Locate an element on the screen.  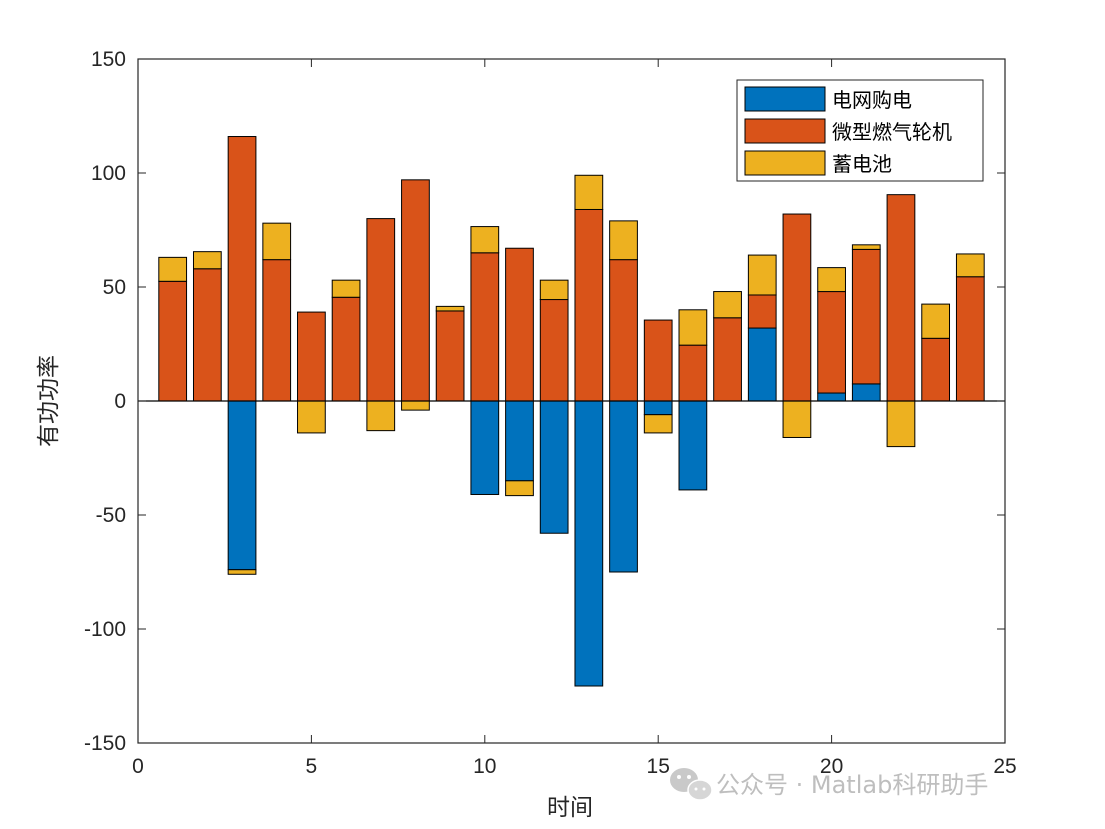
x-axis-label: 时间 is located at coordinates (570, 808).